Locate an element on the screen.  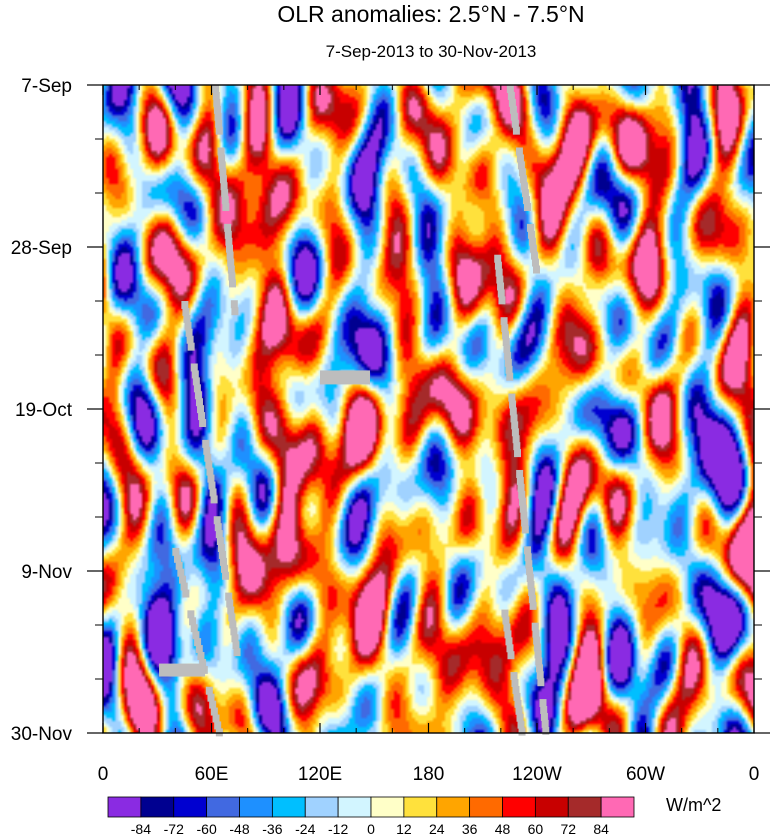
x-tick-label: 120E is located at coordinates (320, 774).